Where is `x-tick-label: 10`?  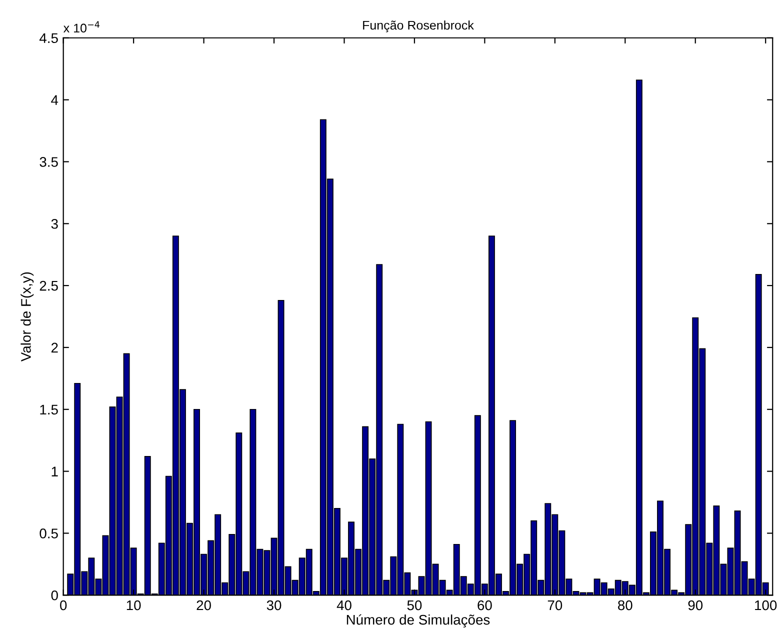 x-tick-label: 10 is located at coordinates (133, 605).